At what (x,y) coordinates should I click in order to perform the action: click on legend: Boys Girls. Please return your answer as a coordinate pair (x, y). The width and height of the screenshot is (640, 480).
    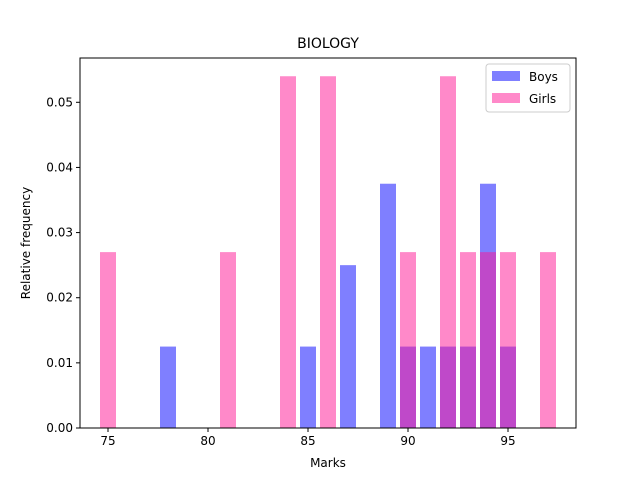
    Looking at the image, I should click on (528, 88).